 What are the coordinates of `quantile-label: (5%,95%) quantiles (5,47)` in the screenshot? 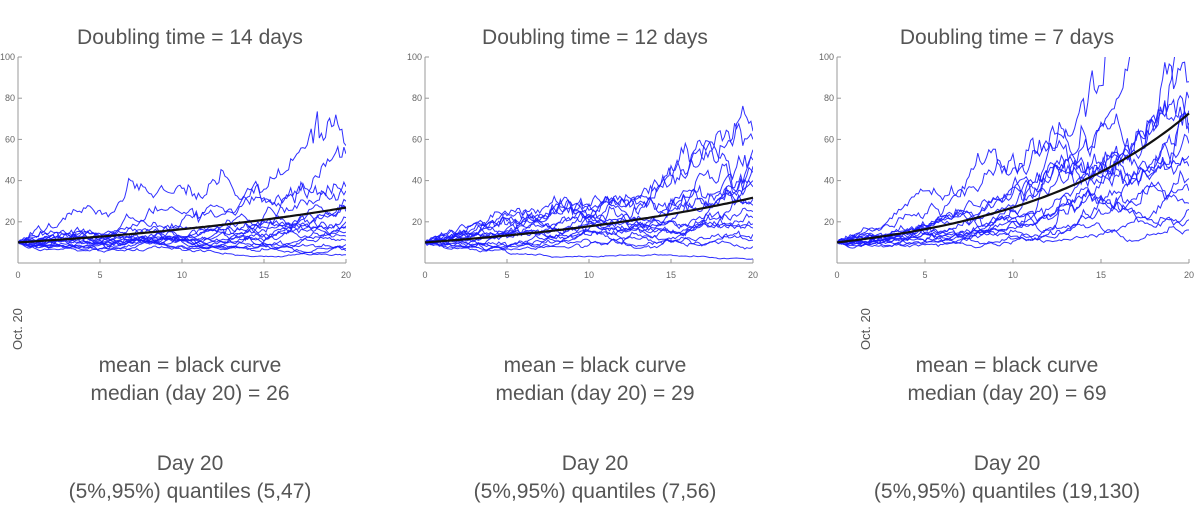 It's located at (190, 491).